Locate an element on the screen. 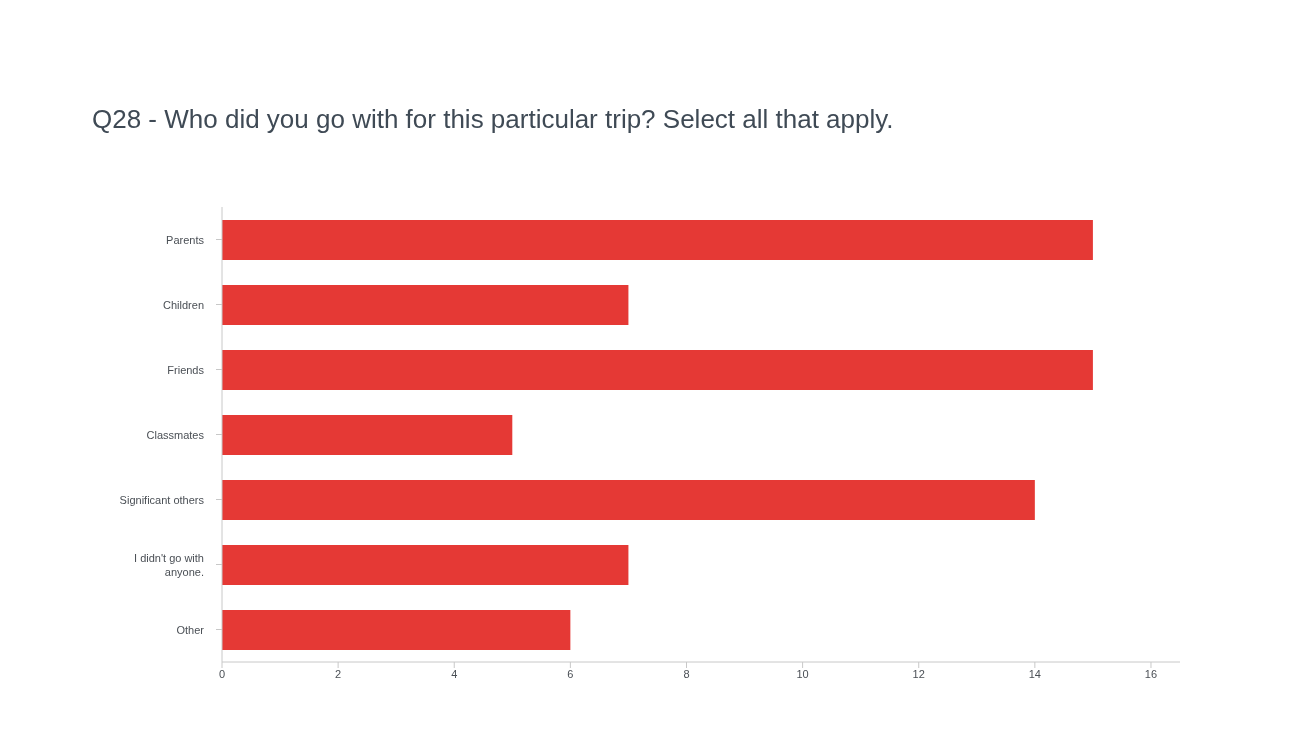  x-tick-label: 4 is located at coordinates (454, 673).